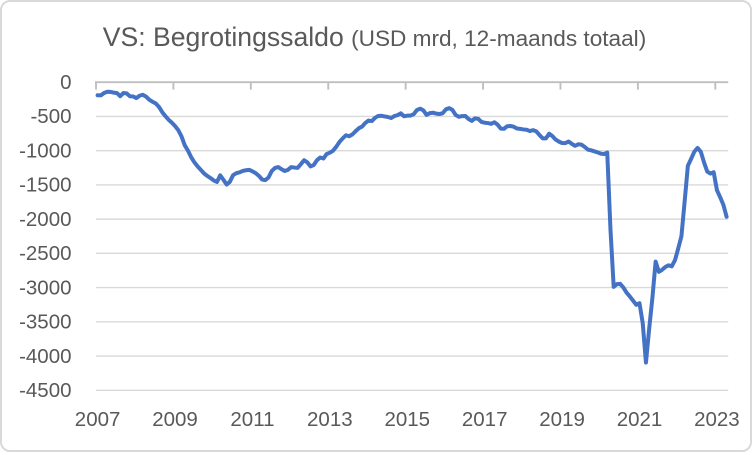  I want to click on svg-text: -2000, so click(45, 219).